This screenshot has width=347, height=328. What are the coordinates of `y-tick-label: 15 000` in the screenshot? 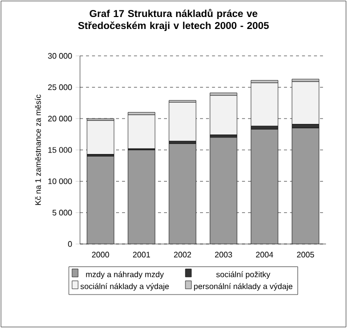 It's located at (60, 150).